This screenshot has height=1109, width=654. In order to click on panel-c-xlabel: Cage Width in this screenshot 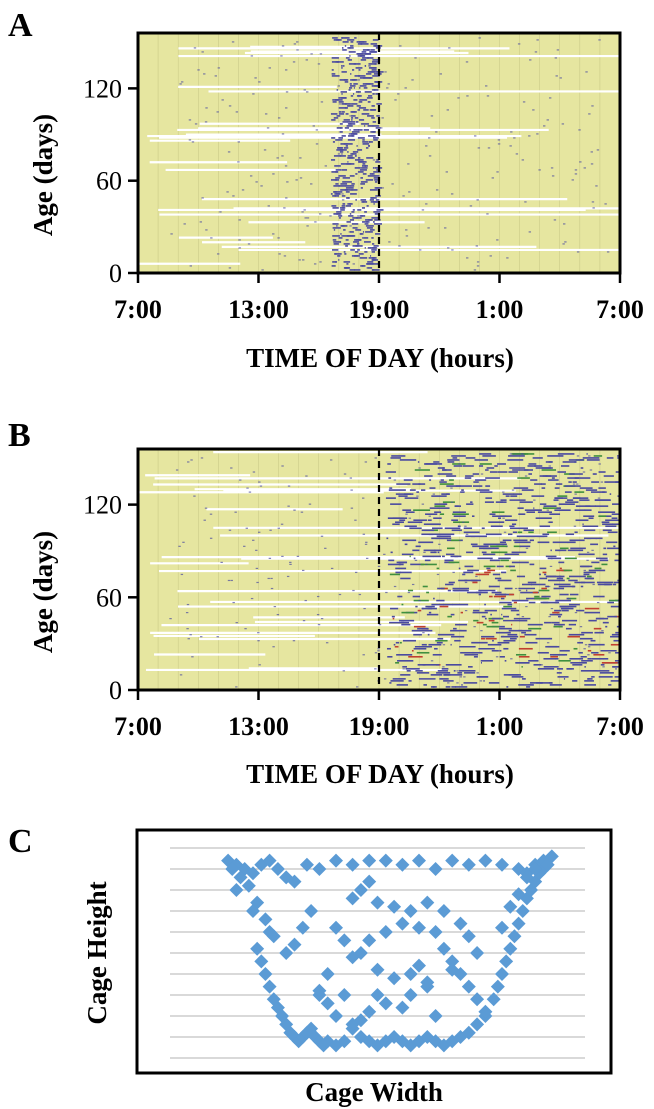, I will do `click(374, 1092)`.